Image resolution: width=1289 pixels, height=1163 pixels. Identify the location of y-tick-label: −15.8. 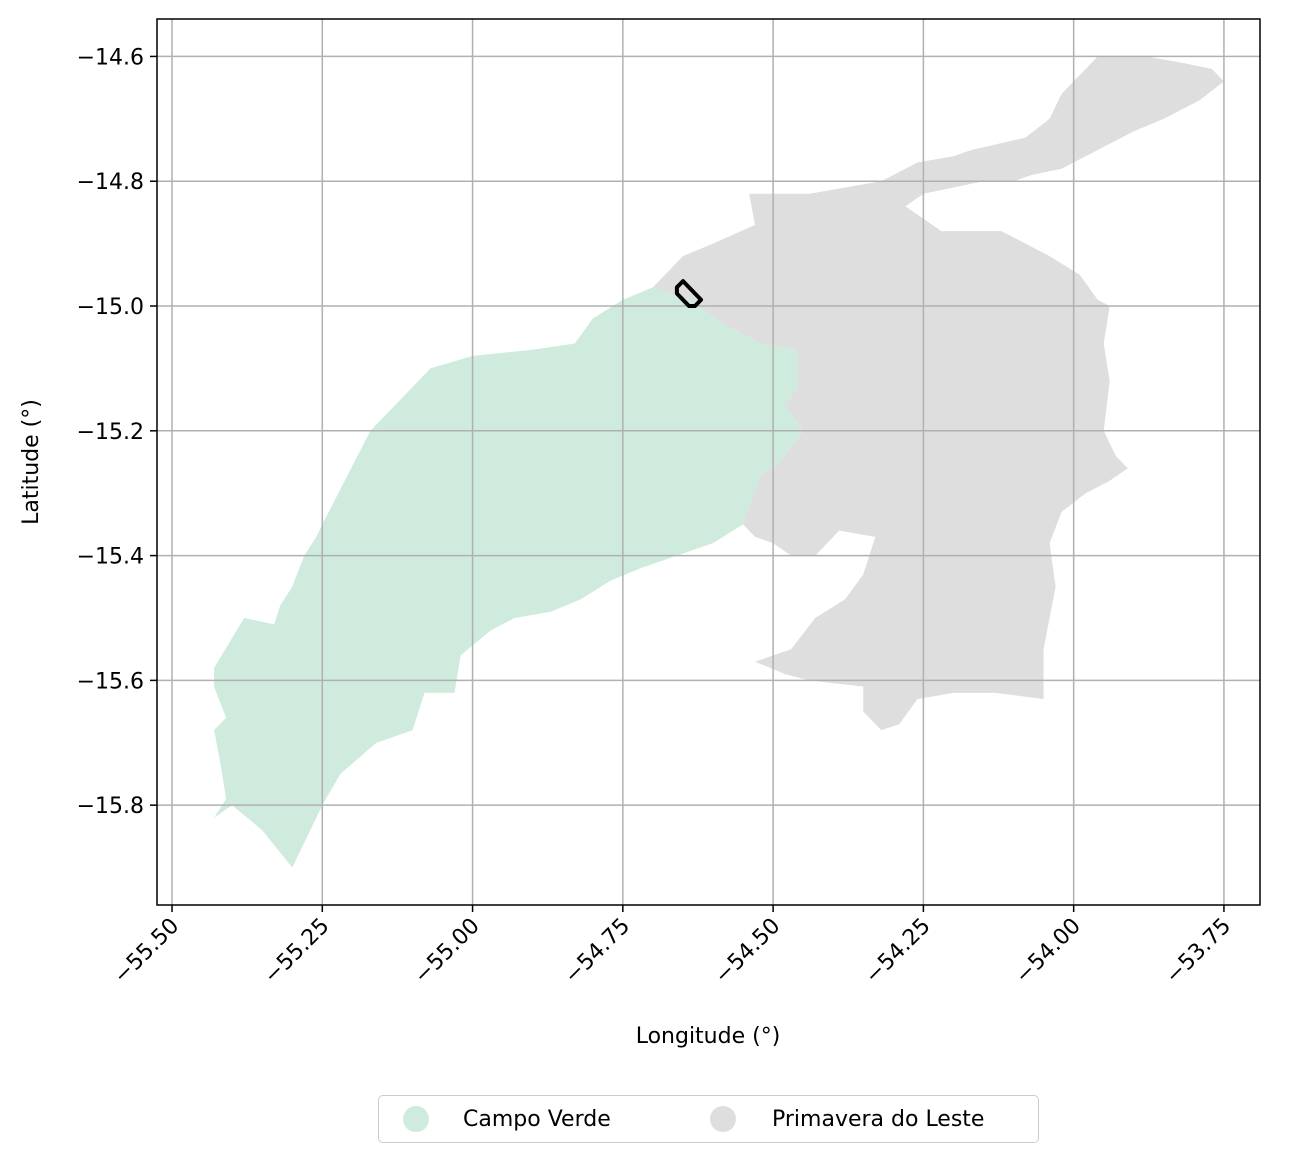
(110, 806).